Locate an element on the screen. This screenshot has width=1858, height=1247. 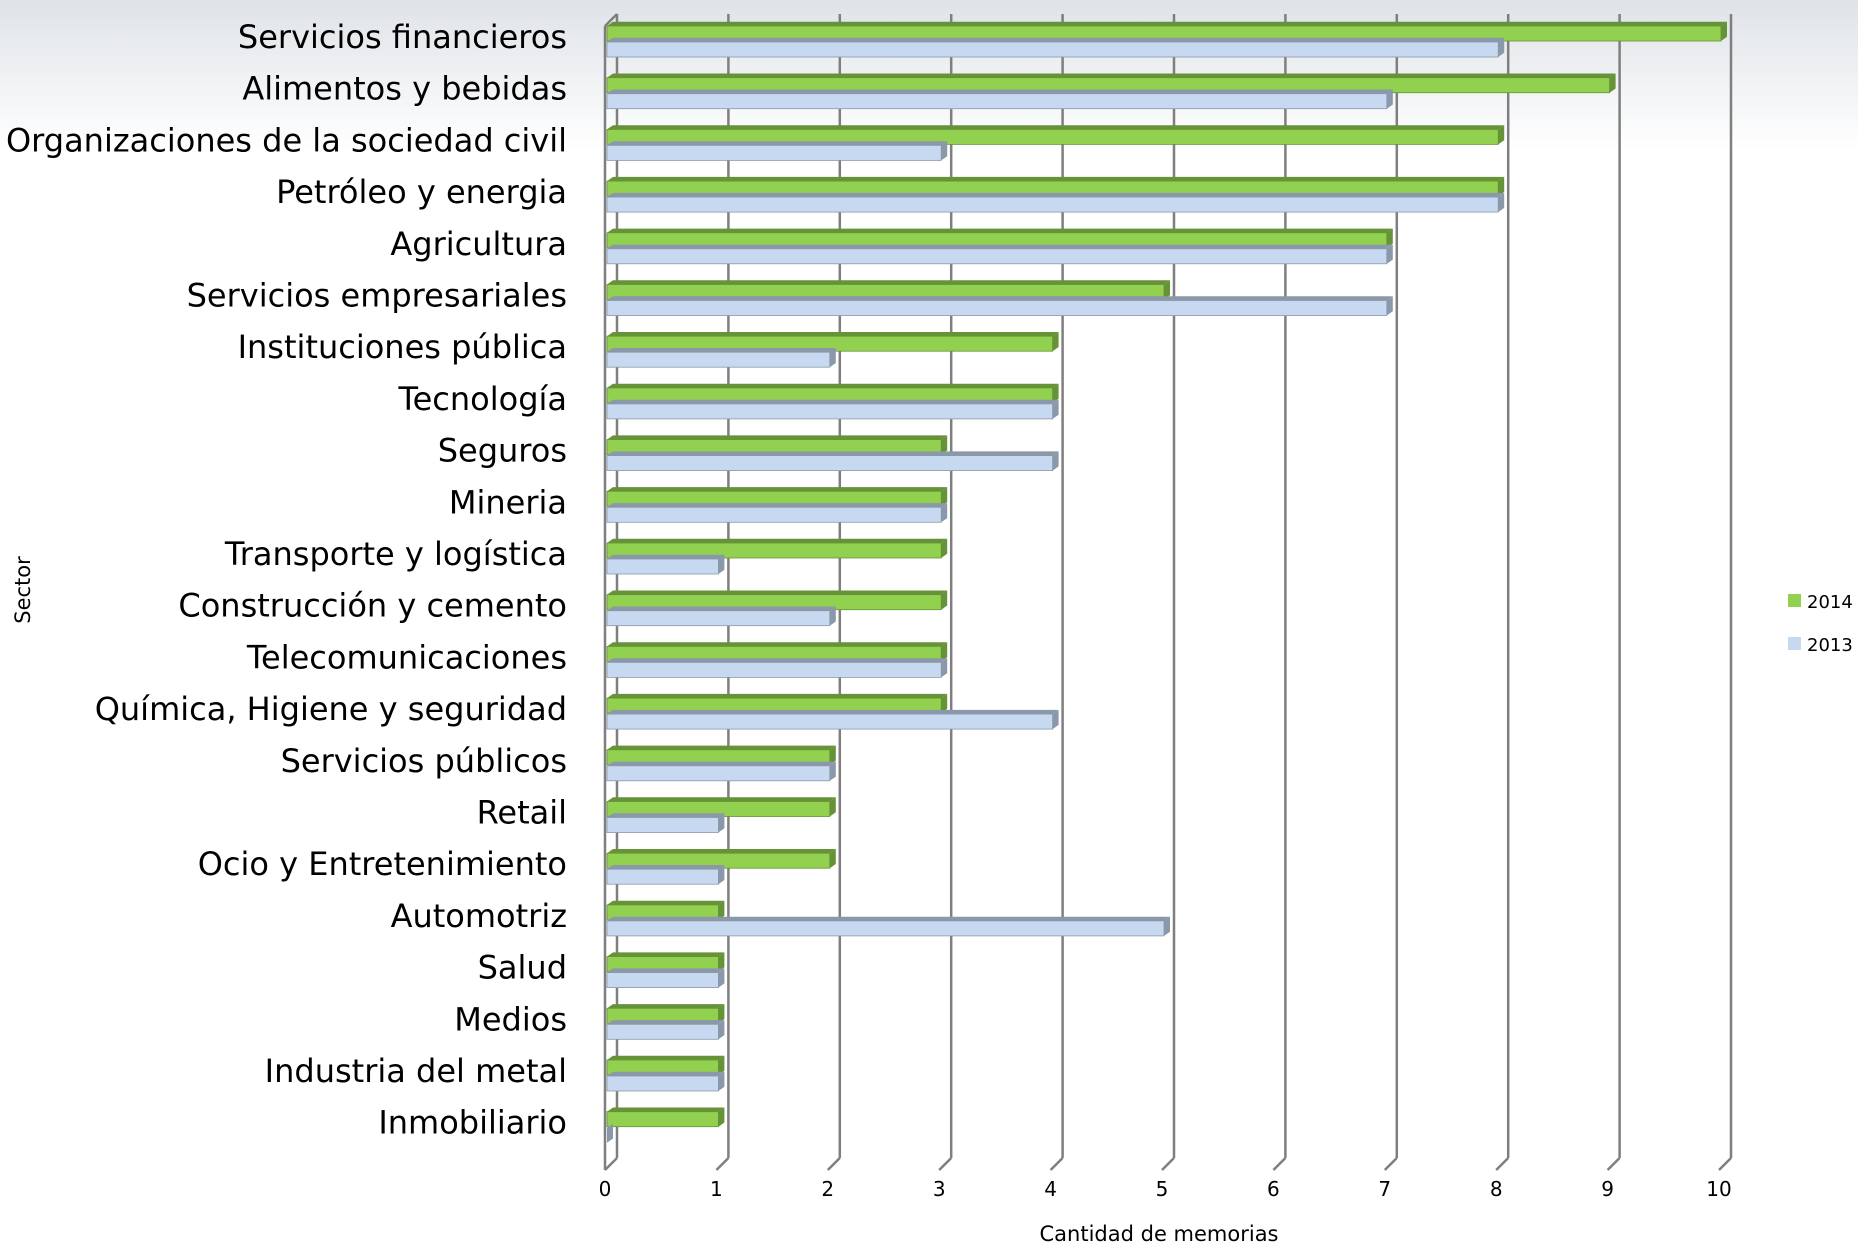
category-label-18: Automotriz is located at coordinates (479, 916).